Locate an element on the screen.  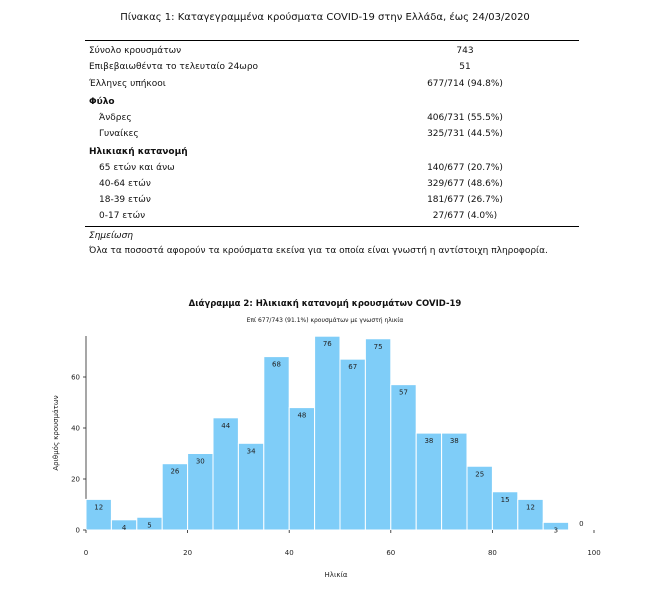
table-row: Έλληνες υπήκοοι 677/714 (94.8%) is located at coordinates (332, 84).